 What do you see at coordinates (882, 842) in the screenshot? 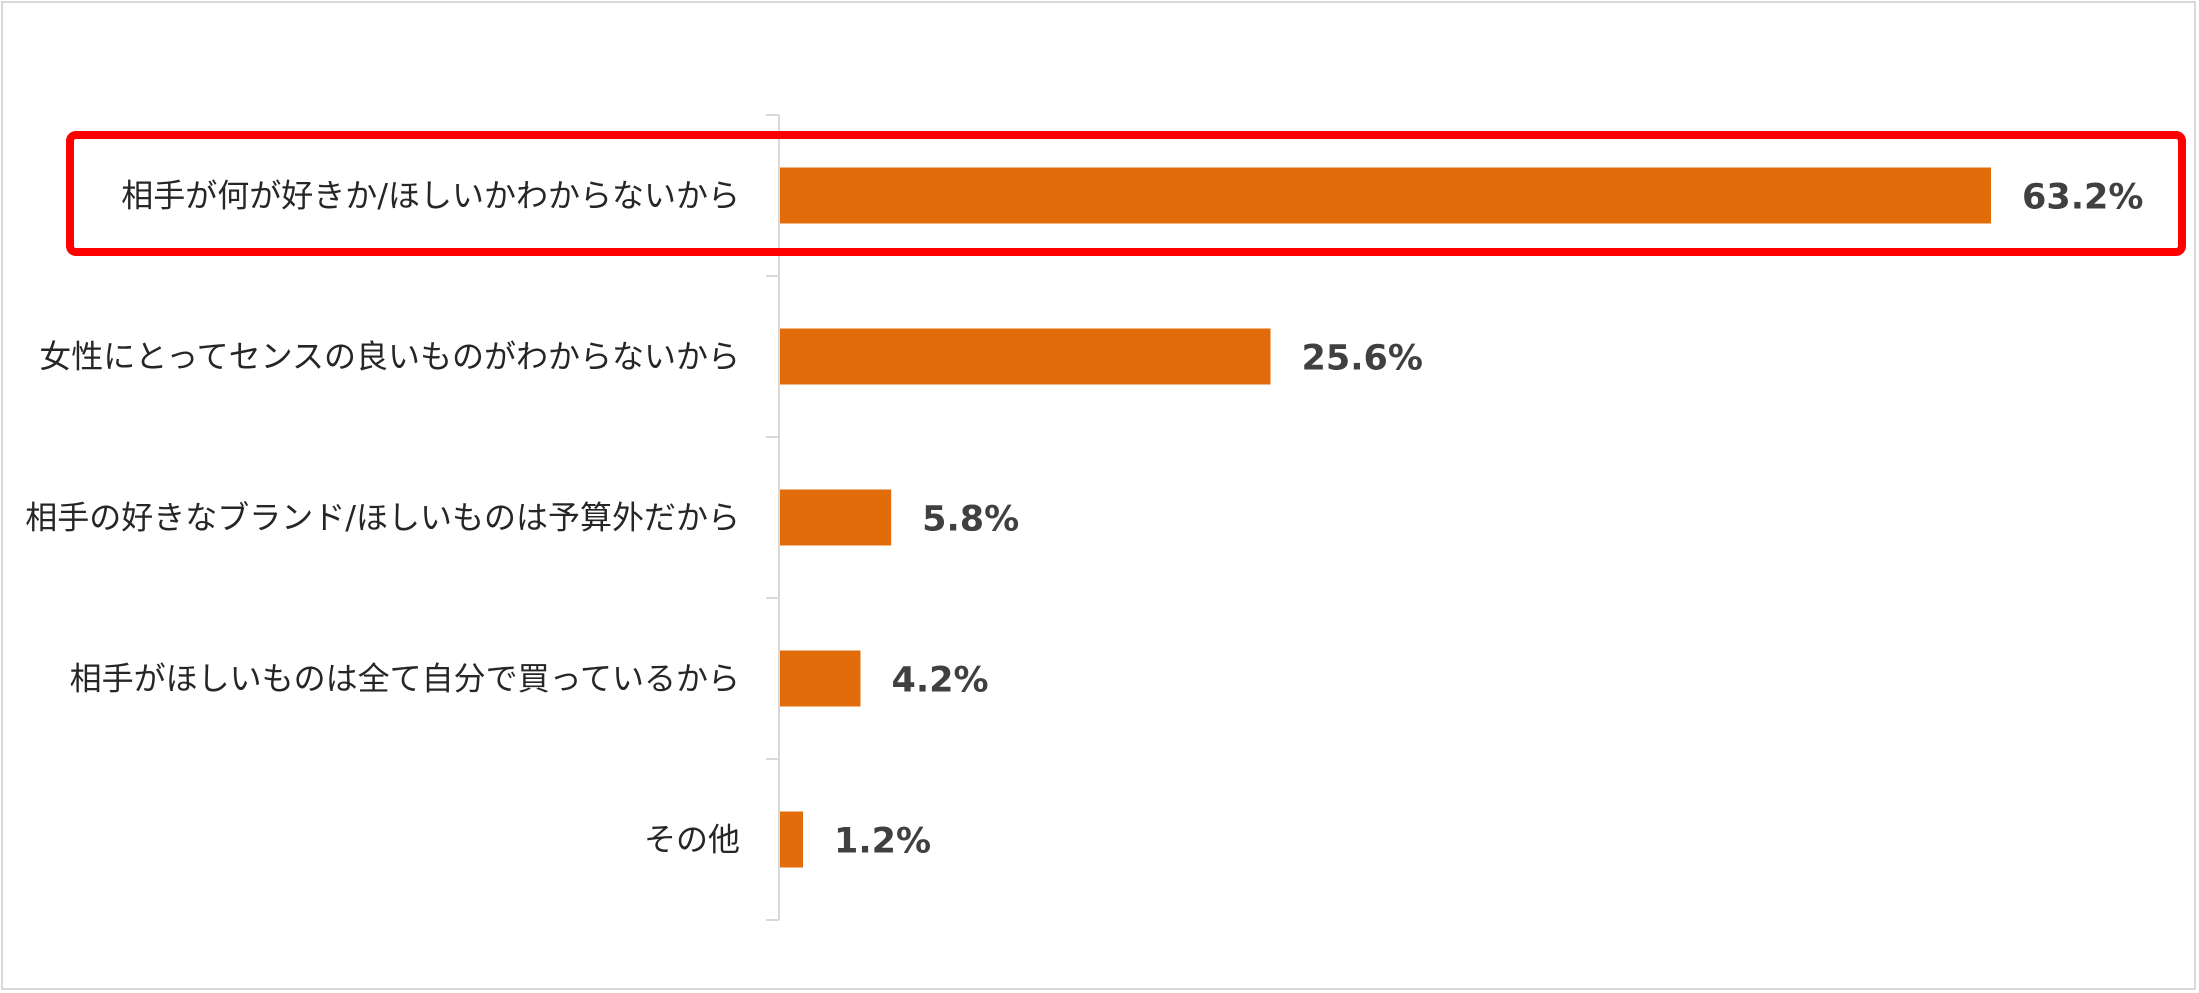
I see `value-label: 1.2%` at bounding box center [882, 842].